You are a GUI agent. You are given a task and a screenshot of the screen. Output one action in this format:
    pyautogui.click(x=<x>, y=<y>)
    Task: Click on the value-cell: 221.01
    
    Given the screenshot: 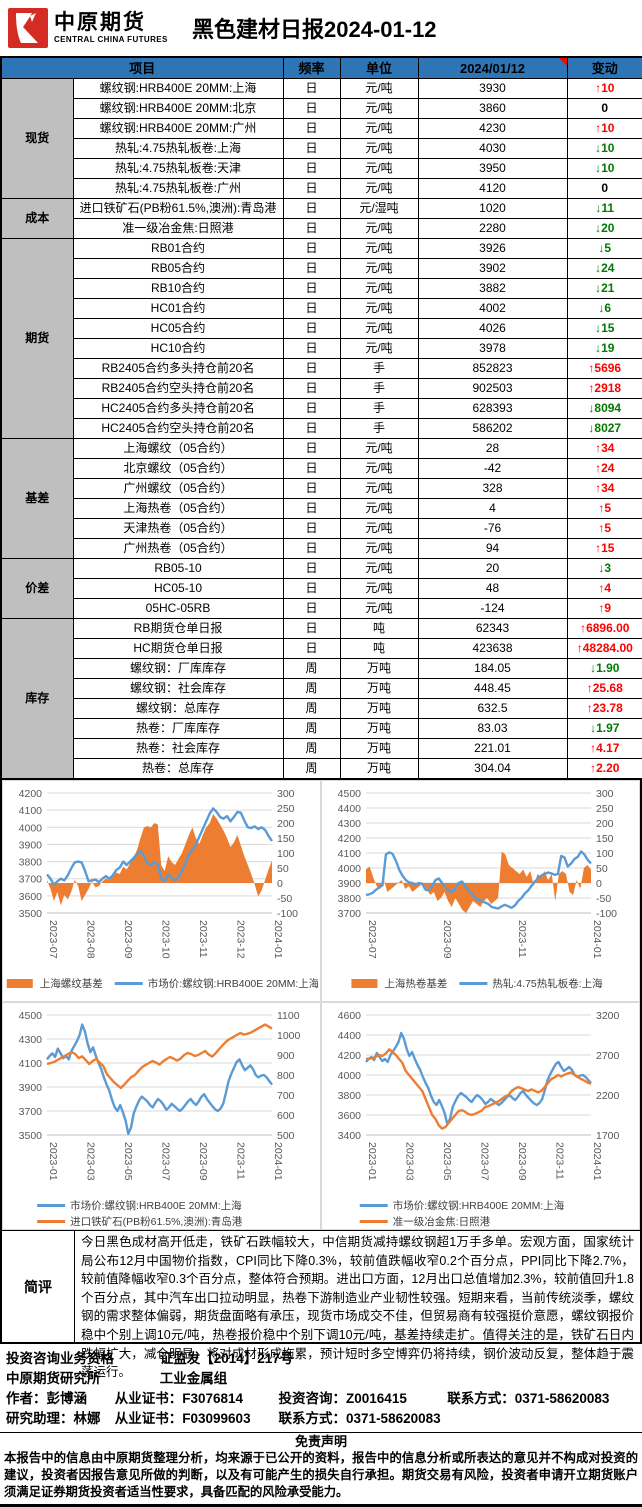 What is the action you would take?
    pyautogui.click(x=492, y=748)
    